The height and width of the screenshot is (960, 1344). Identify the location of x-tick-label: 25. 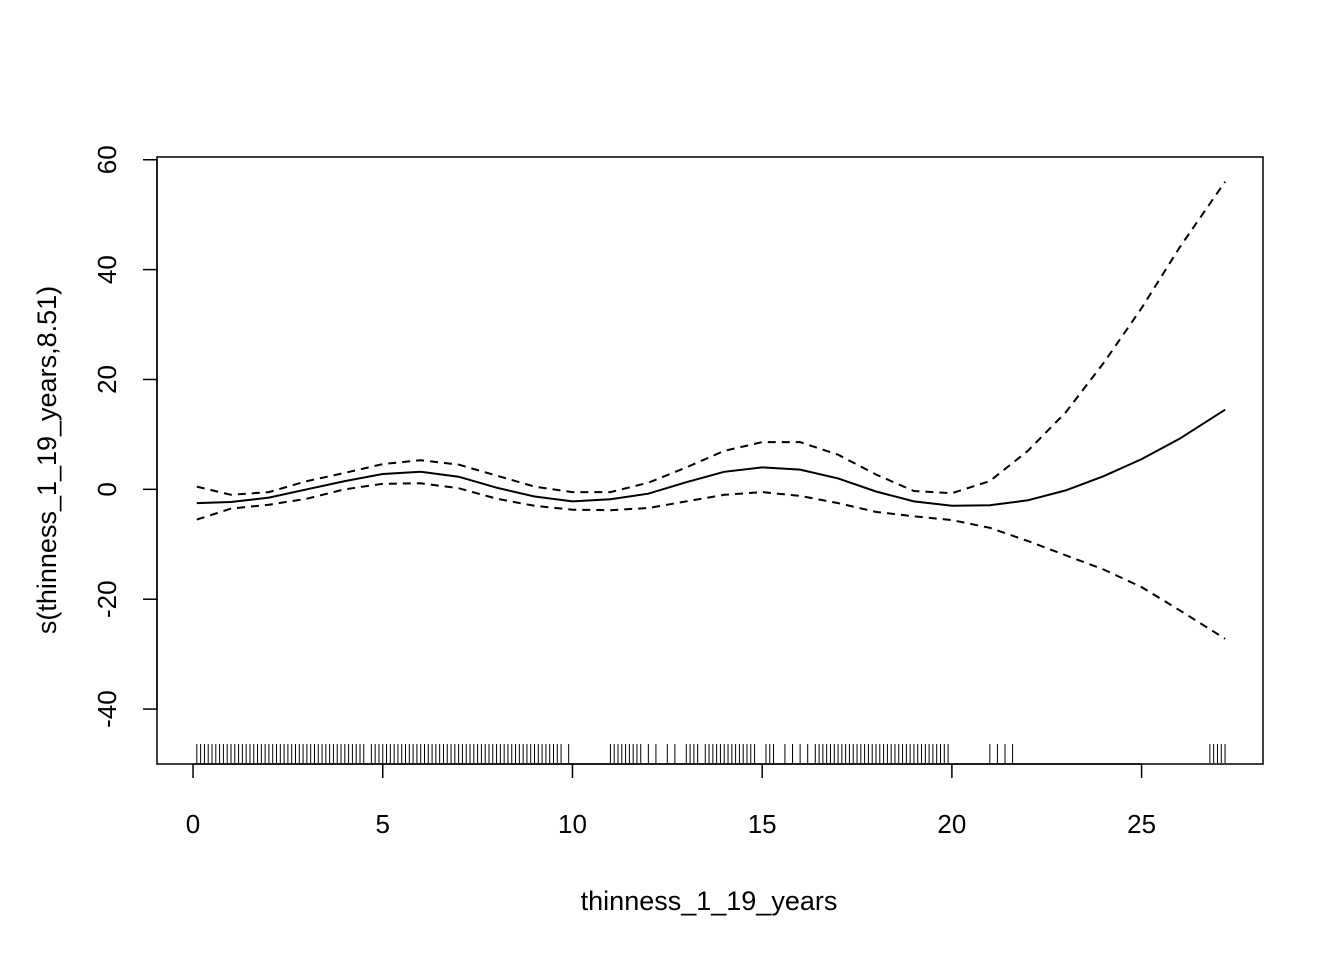
(1141, 824).